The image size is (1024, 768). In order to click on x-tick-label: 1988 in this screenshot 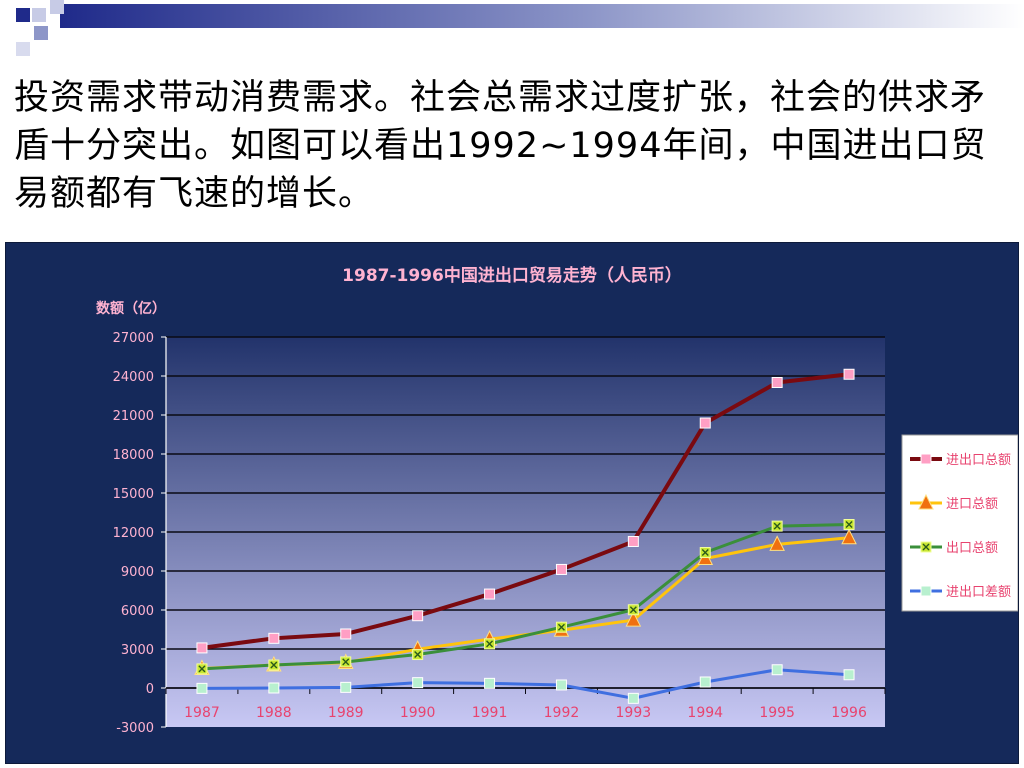, I will do `click(274, 713)`.